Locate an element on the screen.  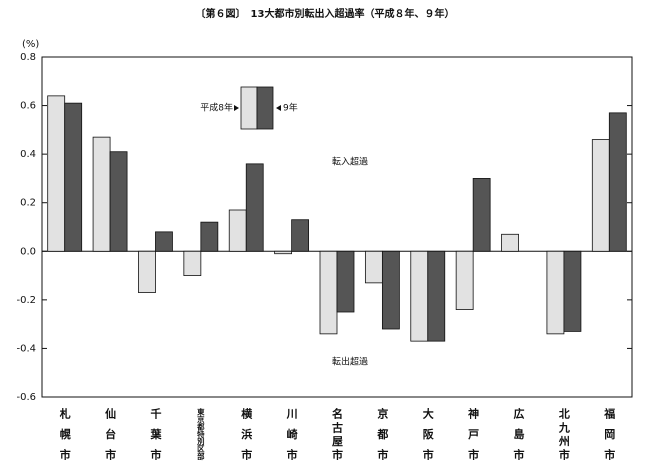
y-tick-label: -0.2 is located at coordinates (26, 300).